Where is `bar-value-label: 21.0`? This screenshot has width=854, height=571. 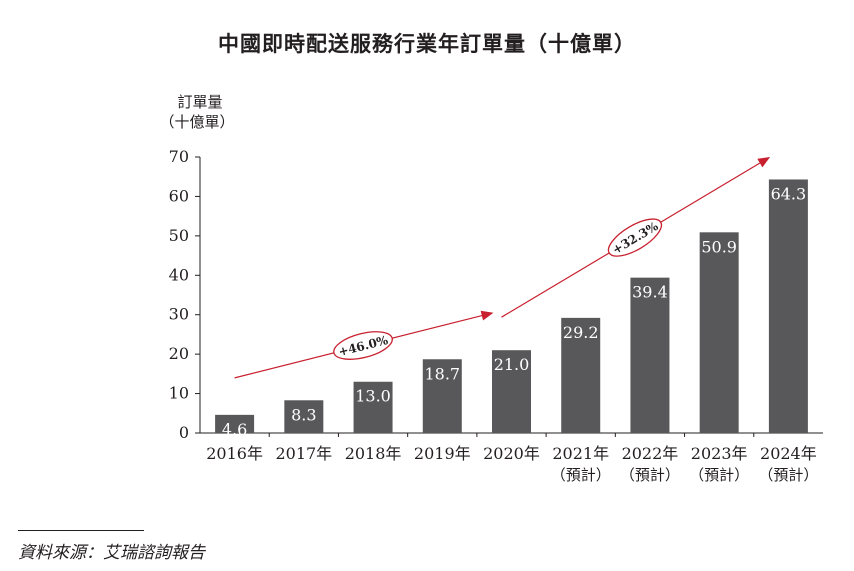 bar-value-label: 21.0 is located at coordinates (512, 364).